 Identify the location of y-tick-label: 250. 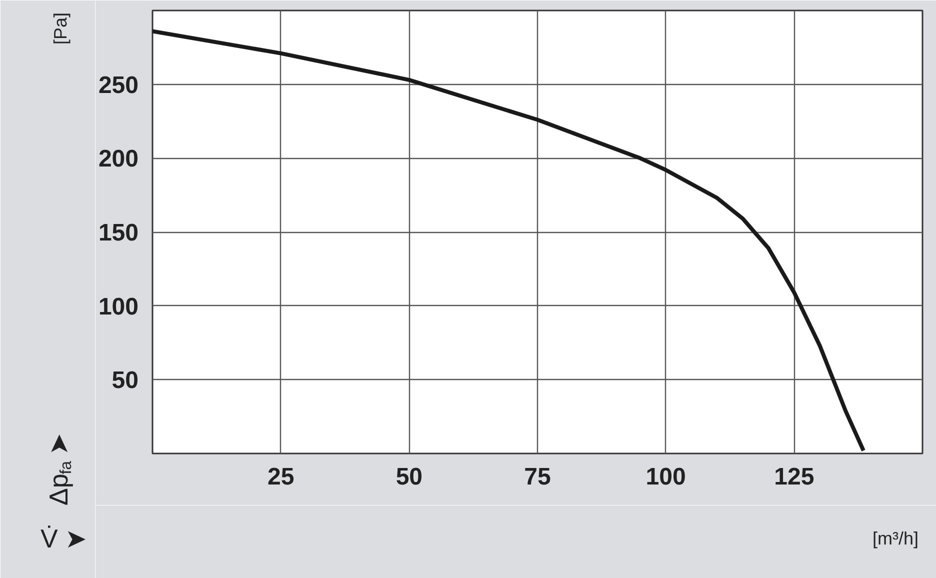
(118, 85).